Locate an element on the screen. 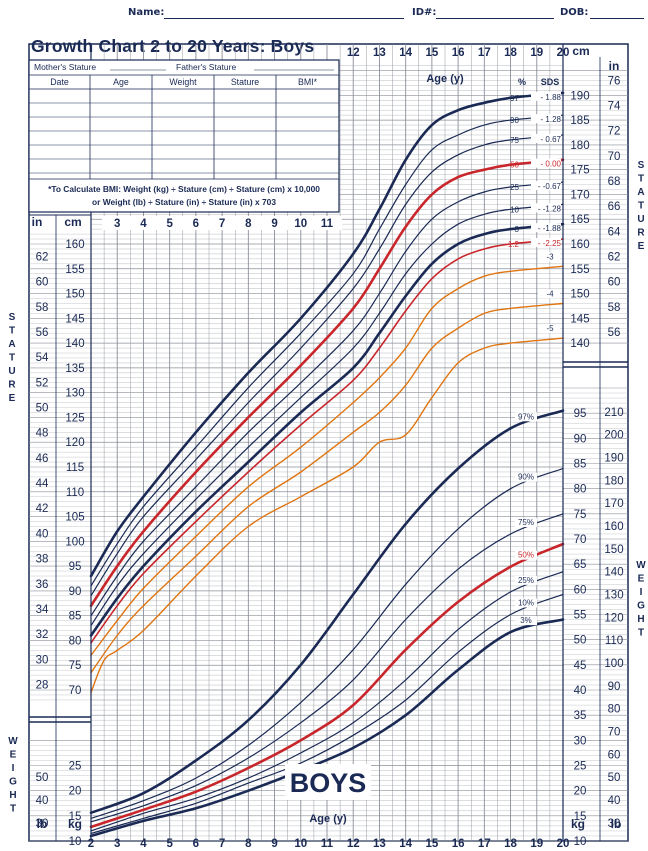 This screenshot has width=648, height=851. age-tick-bottom: 7 is located at coordinates (222, 844).